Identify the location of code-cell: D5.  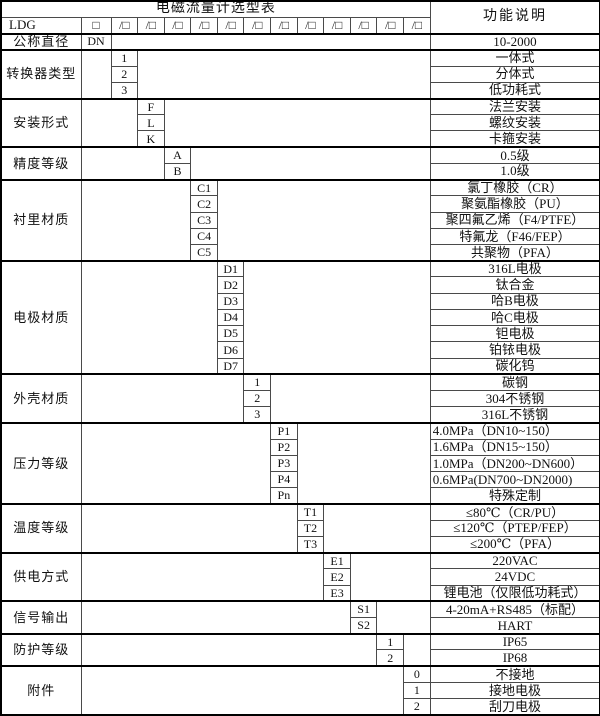
(230, 334).